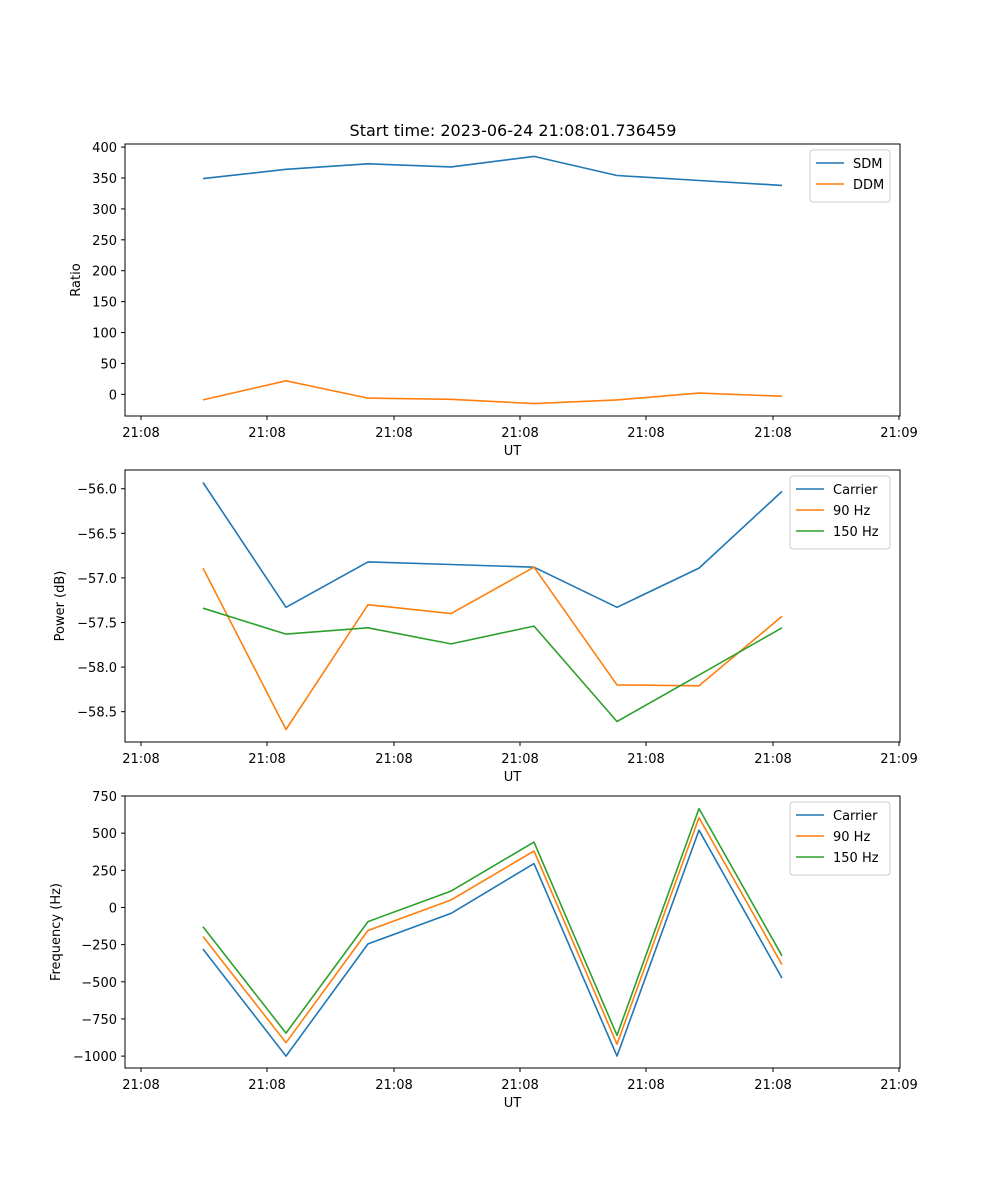 This screenshot has height=1200, width=1000. Describe the element at coordinates (76, 279) in the screenshot. I see `y-axis-label: Ratio` at that location.